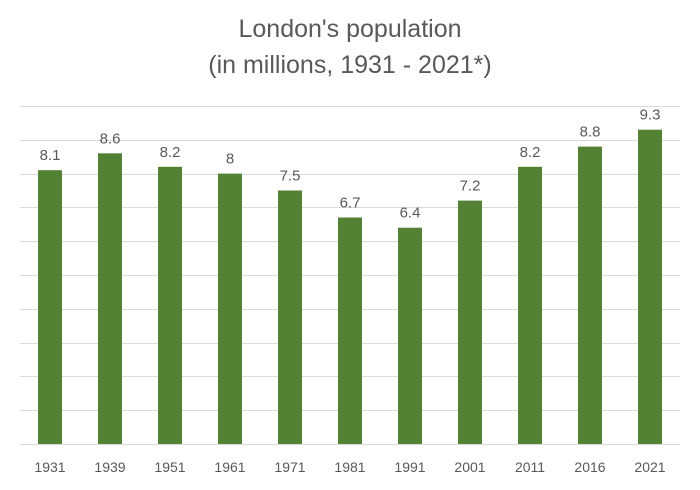  I want to click on bar-1961, so click(230, 308).